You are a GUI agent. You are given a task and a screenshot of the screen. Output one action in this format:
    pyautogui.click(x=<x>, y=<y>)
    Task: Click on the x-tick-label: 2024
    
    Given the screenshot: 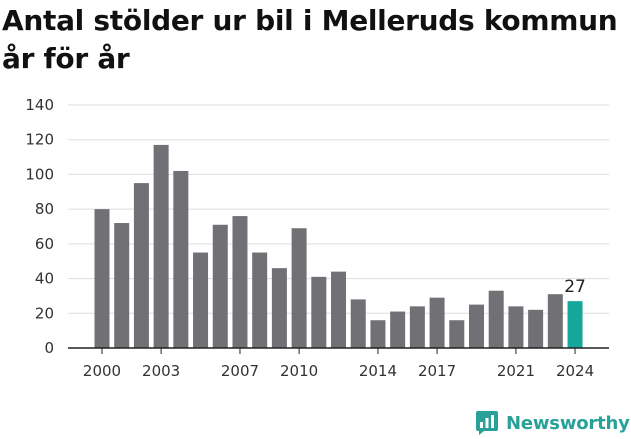 What is the action you would take?
    pyautogui.click(x=575, y=371)
    